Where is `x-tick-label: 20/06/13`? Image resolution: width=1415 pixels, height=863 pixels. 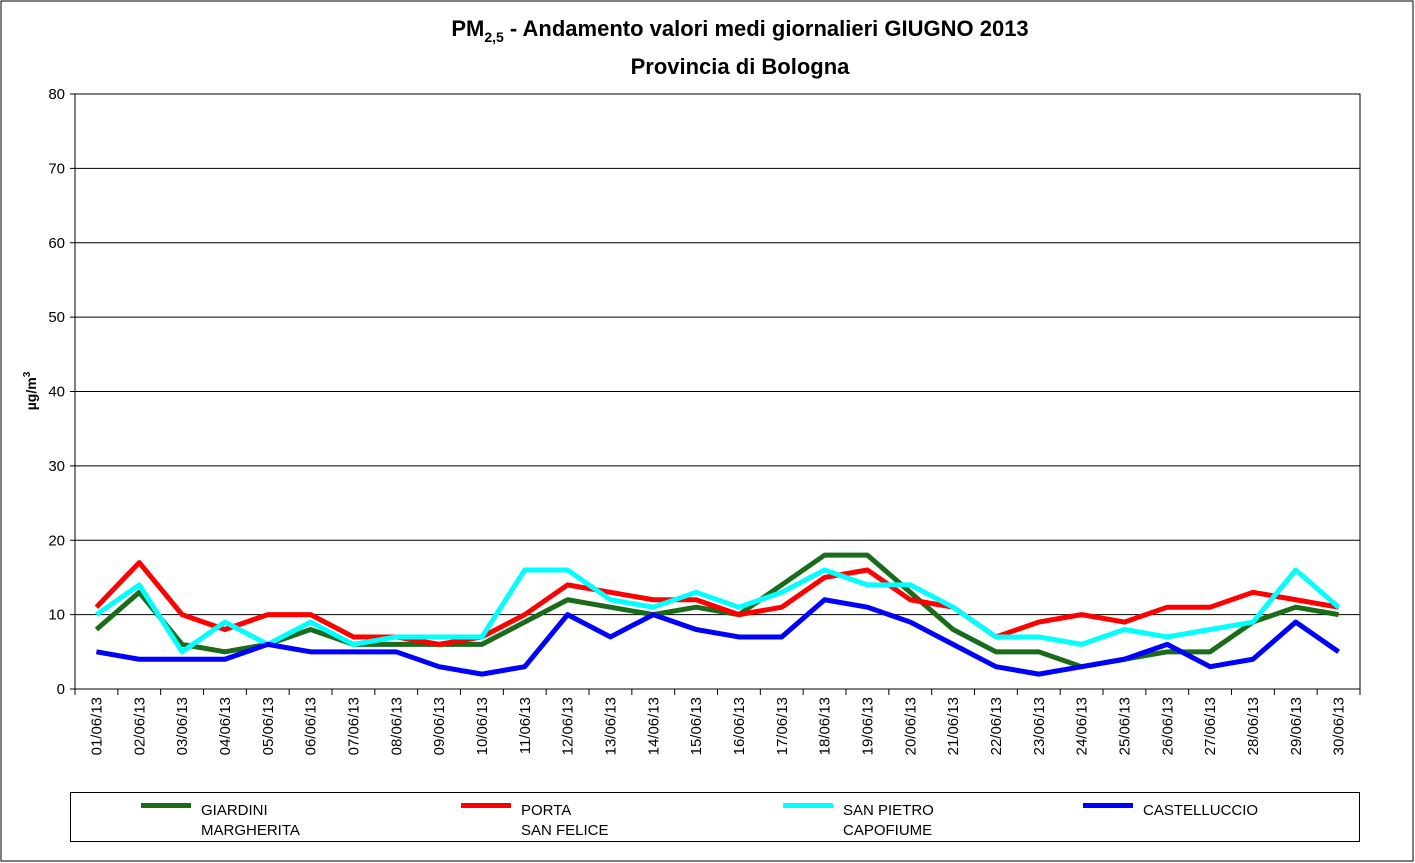
x-tick-label: 20/06/13 is located at coordinates (910, 726).